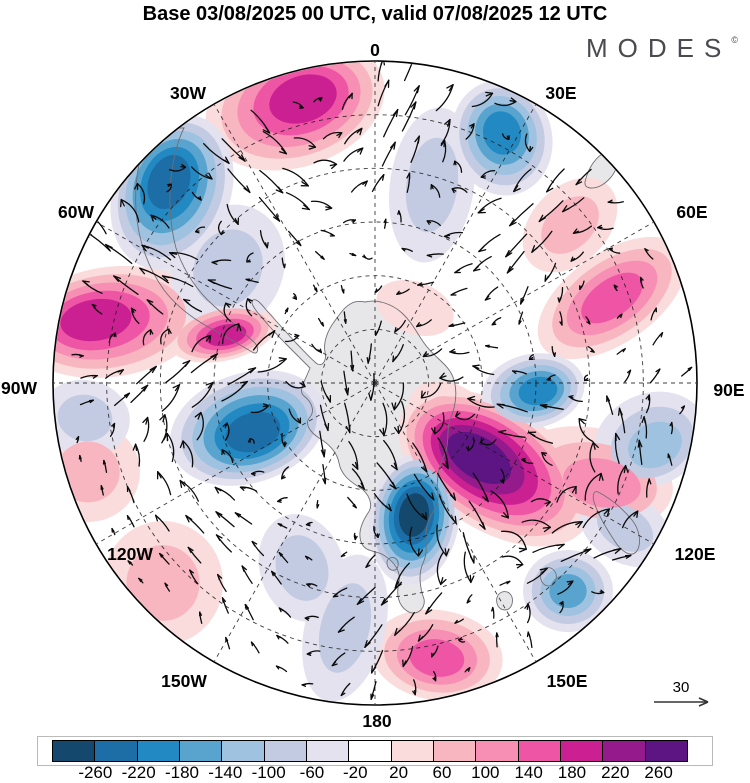 The height and width of the screenshot is (783, 750). Describe the element at coordinates (662, 48) in the screenshot. I see `modes-logo: MODES©` at that location.